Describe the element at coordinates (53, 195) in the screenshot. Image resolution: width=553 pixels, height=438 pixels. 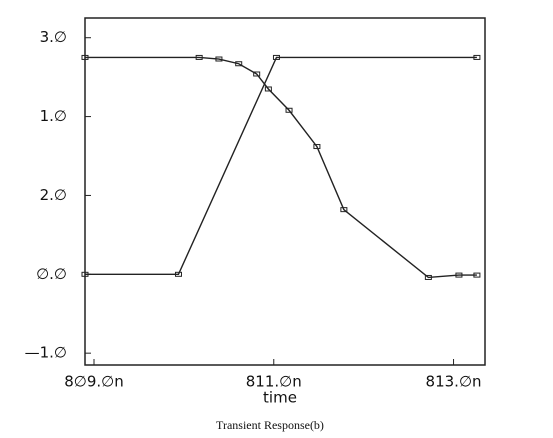
I see `y-tick-label: 2.∅` at that location.